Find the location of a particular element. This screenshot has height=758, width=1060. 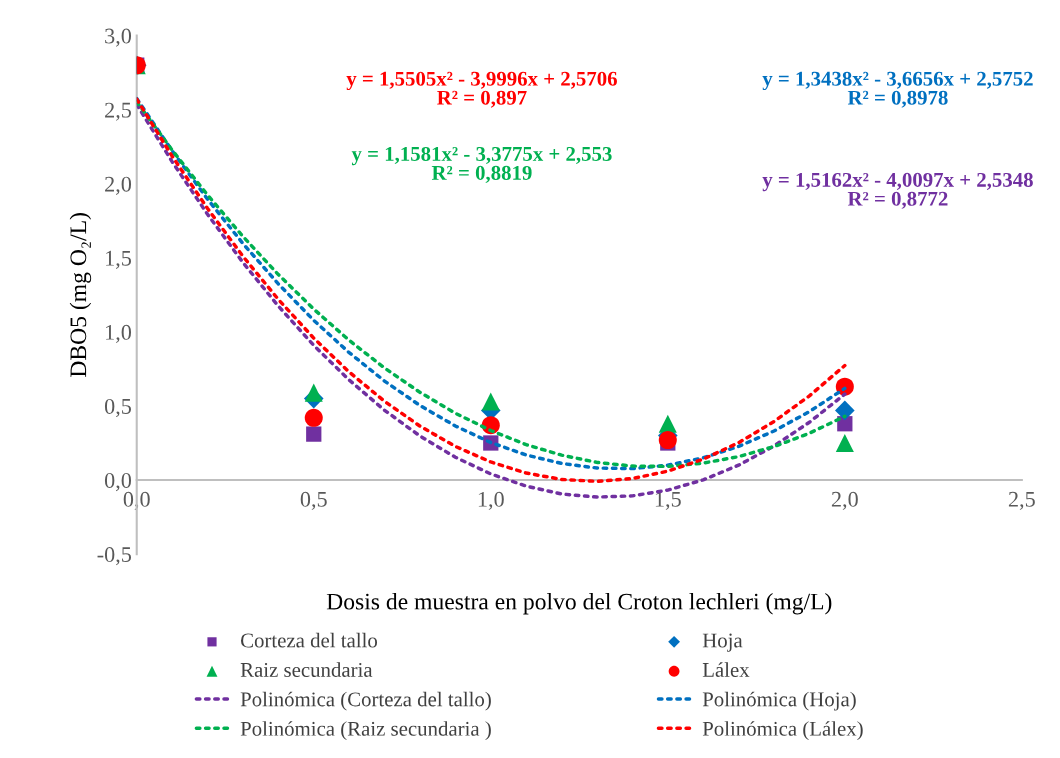

y-tick-label: -0,5 is located at coordinates (114, 556).